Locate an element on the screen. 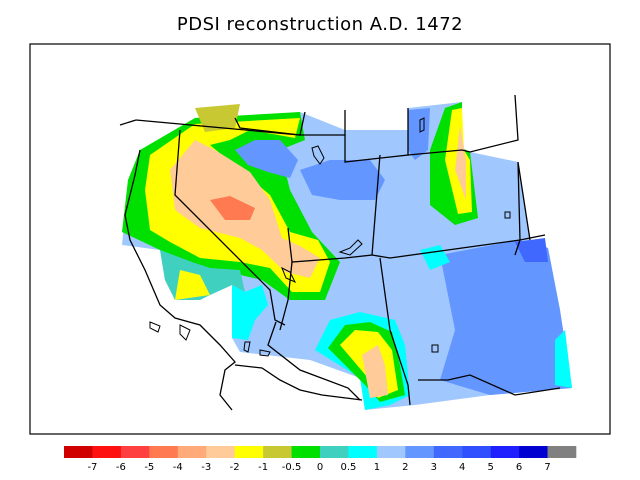  colorbar-tick-label: -1 is located at coordinates (263, 467).